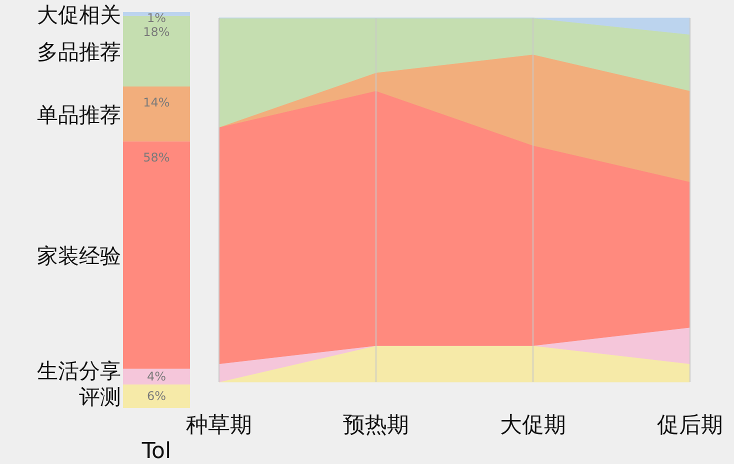  Describe the element at coordinates (79, 371) in the screenshot. I see `series-label: 生活分享` at that location.